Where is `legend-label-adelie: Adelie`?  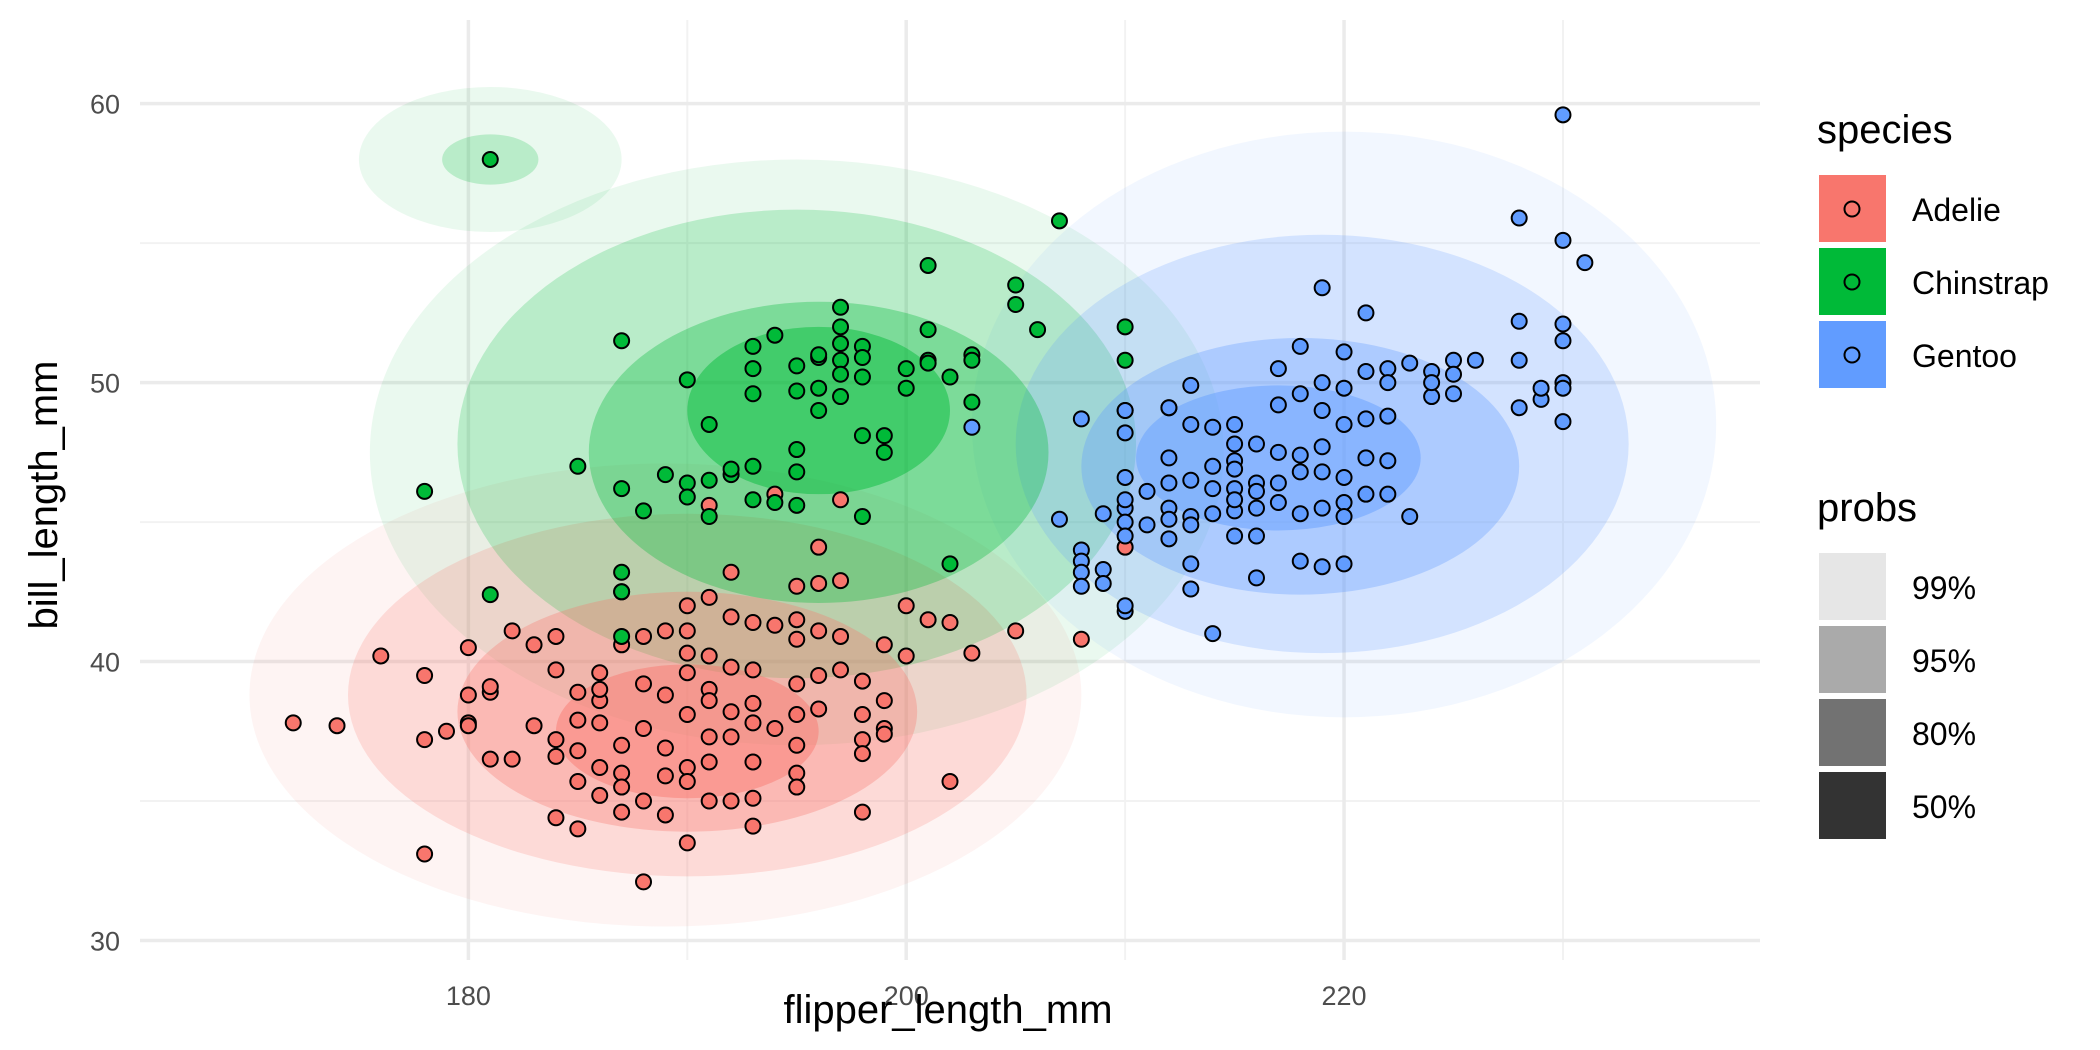 legend-label-adelie: Adelie is located at coordinates (1956, 210).